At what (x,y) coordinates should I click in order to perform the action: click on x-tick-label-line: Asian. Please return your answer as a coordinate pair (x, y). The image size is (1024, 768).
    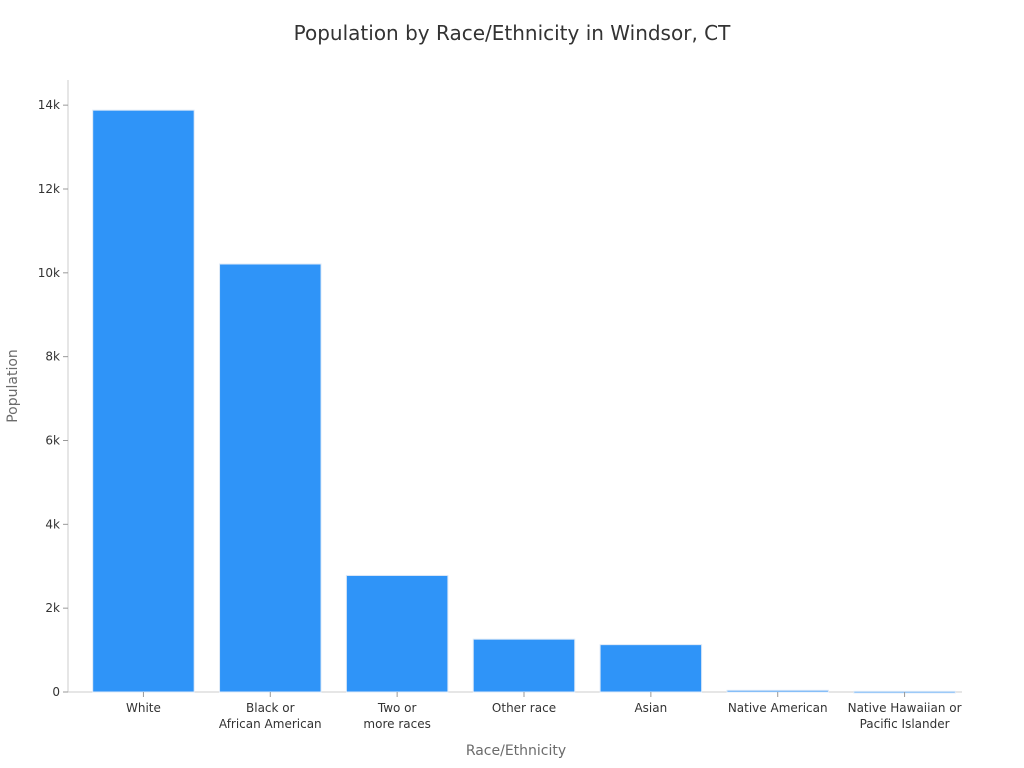
    Looking at the image, I should click on (650, 708).